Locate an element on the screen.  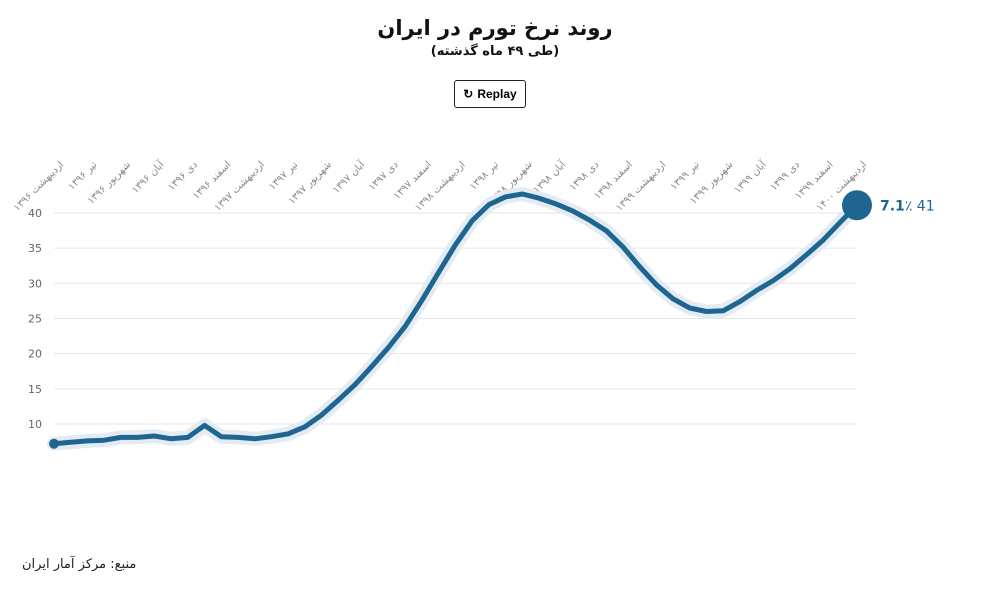
x-tick-label: تیر ۱۳۹۹ is located at coordinates (685, 175).